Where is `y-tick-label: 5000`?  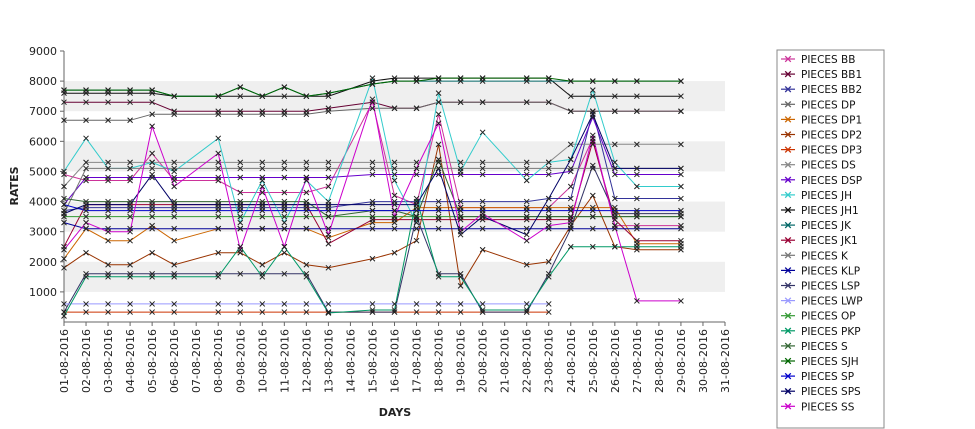
y-tick-label: 5000 is located at coordinates (43, 171).